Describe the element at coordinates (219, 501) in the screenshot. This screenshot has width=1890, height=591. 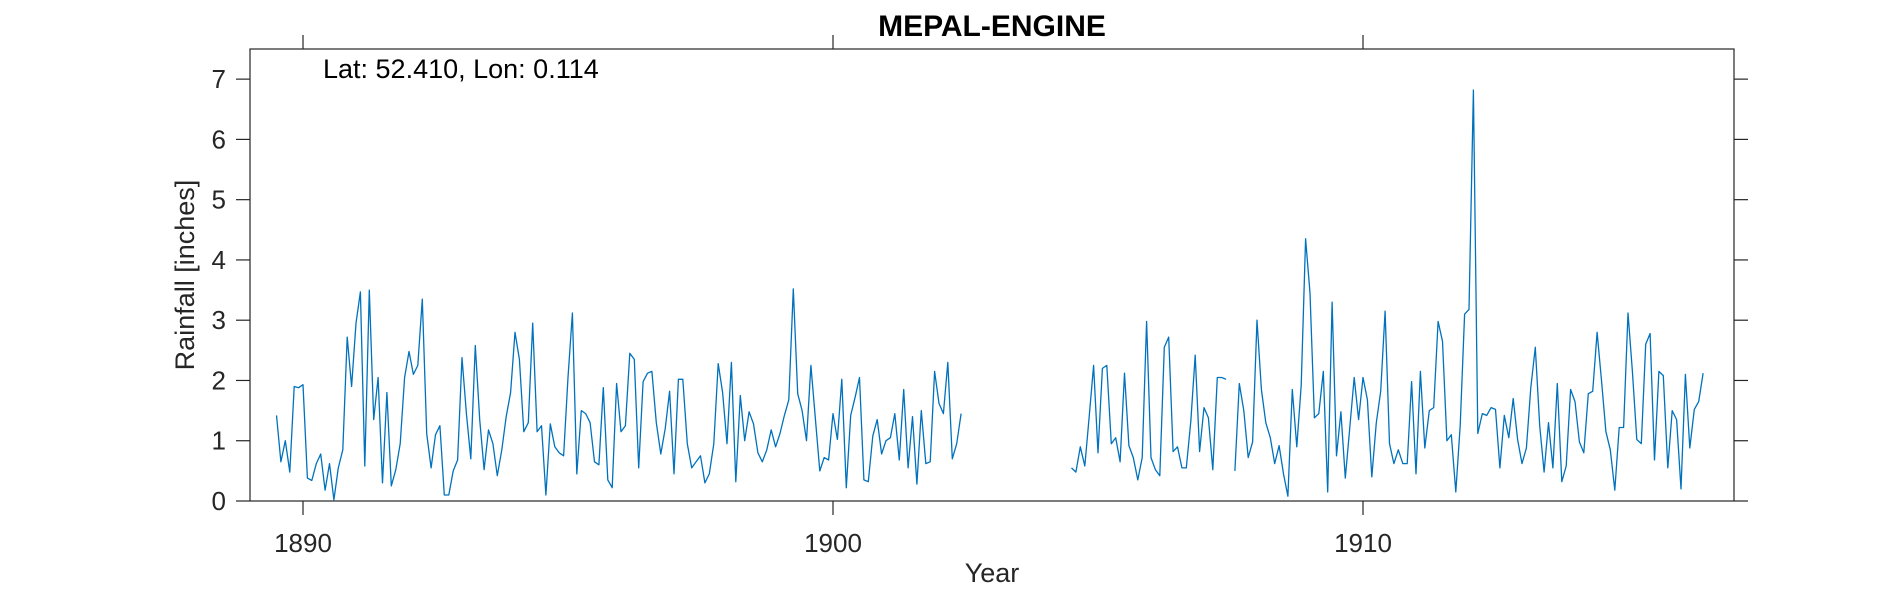
I see `y-tick-label: 0` at that location.